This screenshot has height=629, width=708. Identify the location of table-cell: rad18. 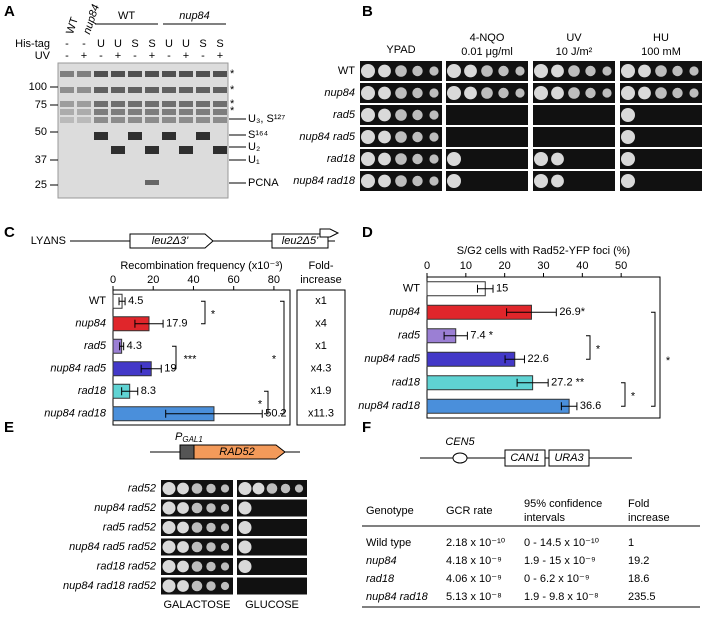
(380, 579).